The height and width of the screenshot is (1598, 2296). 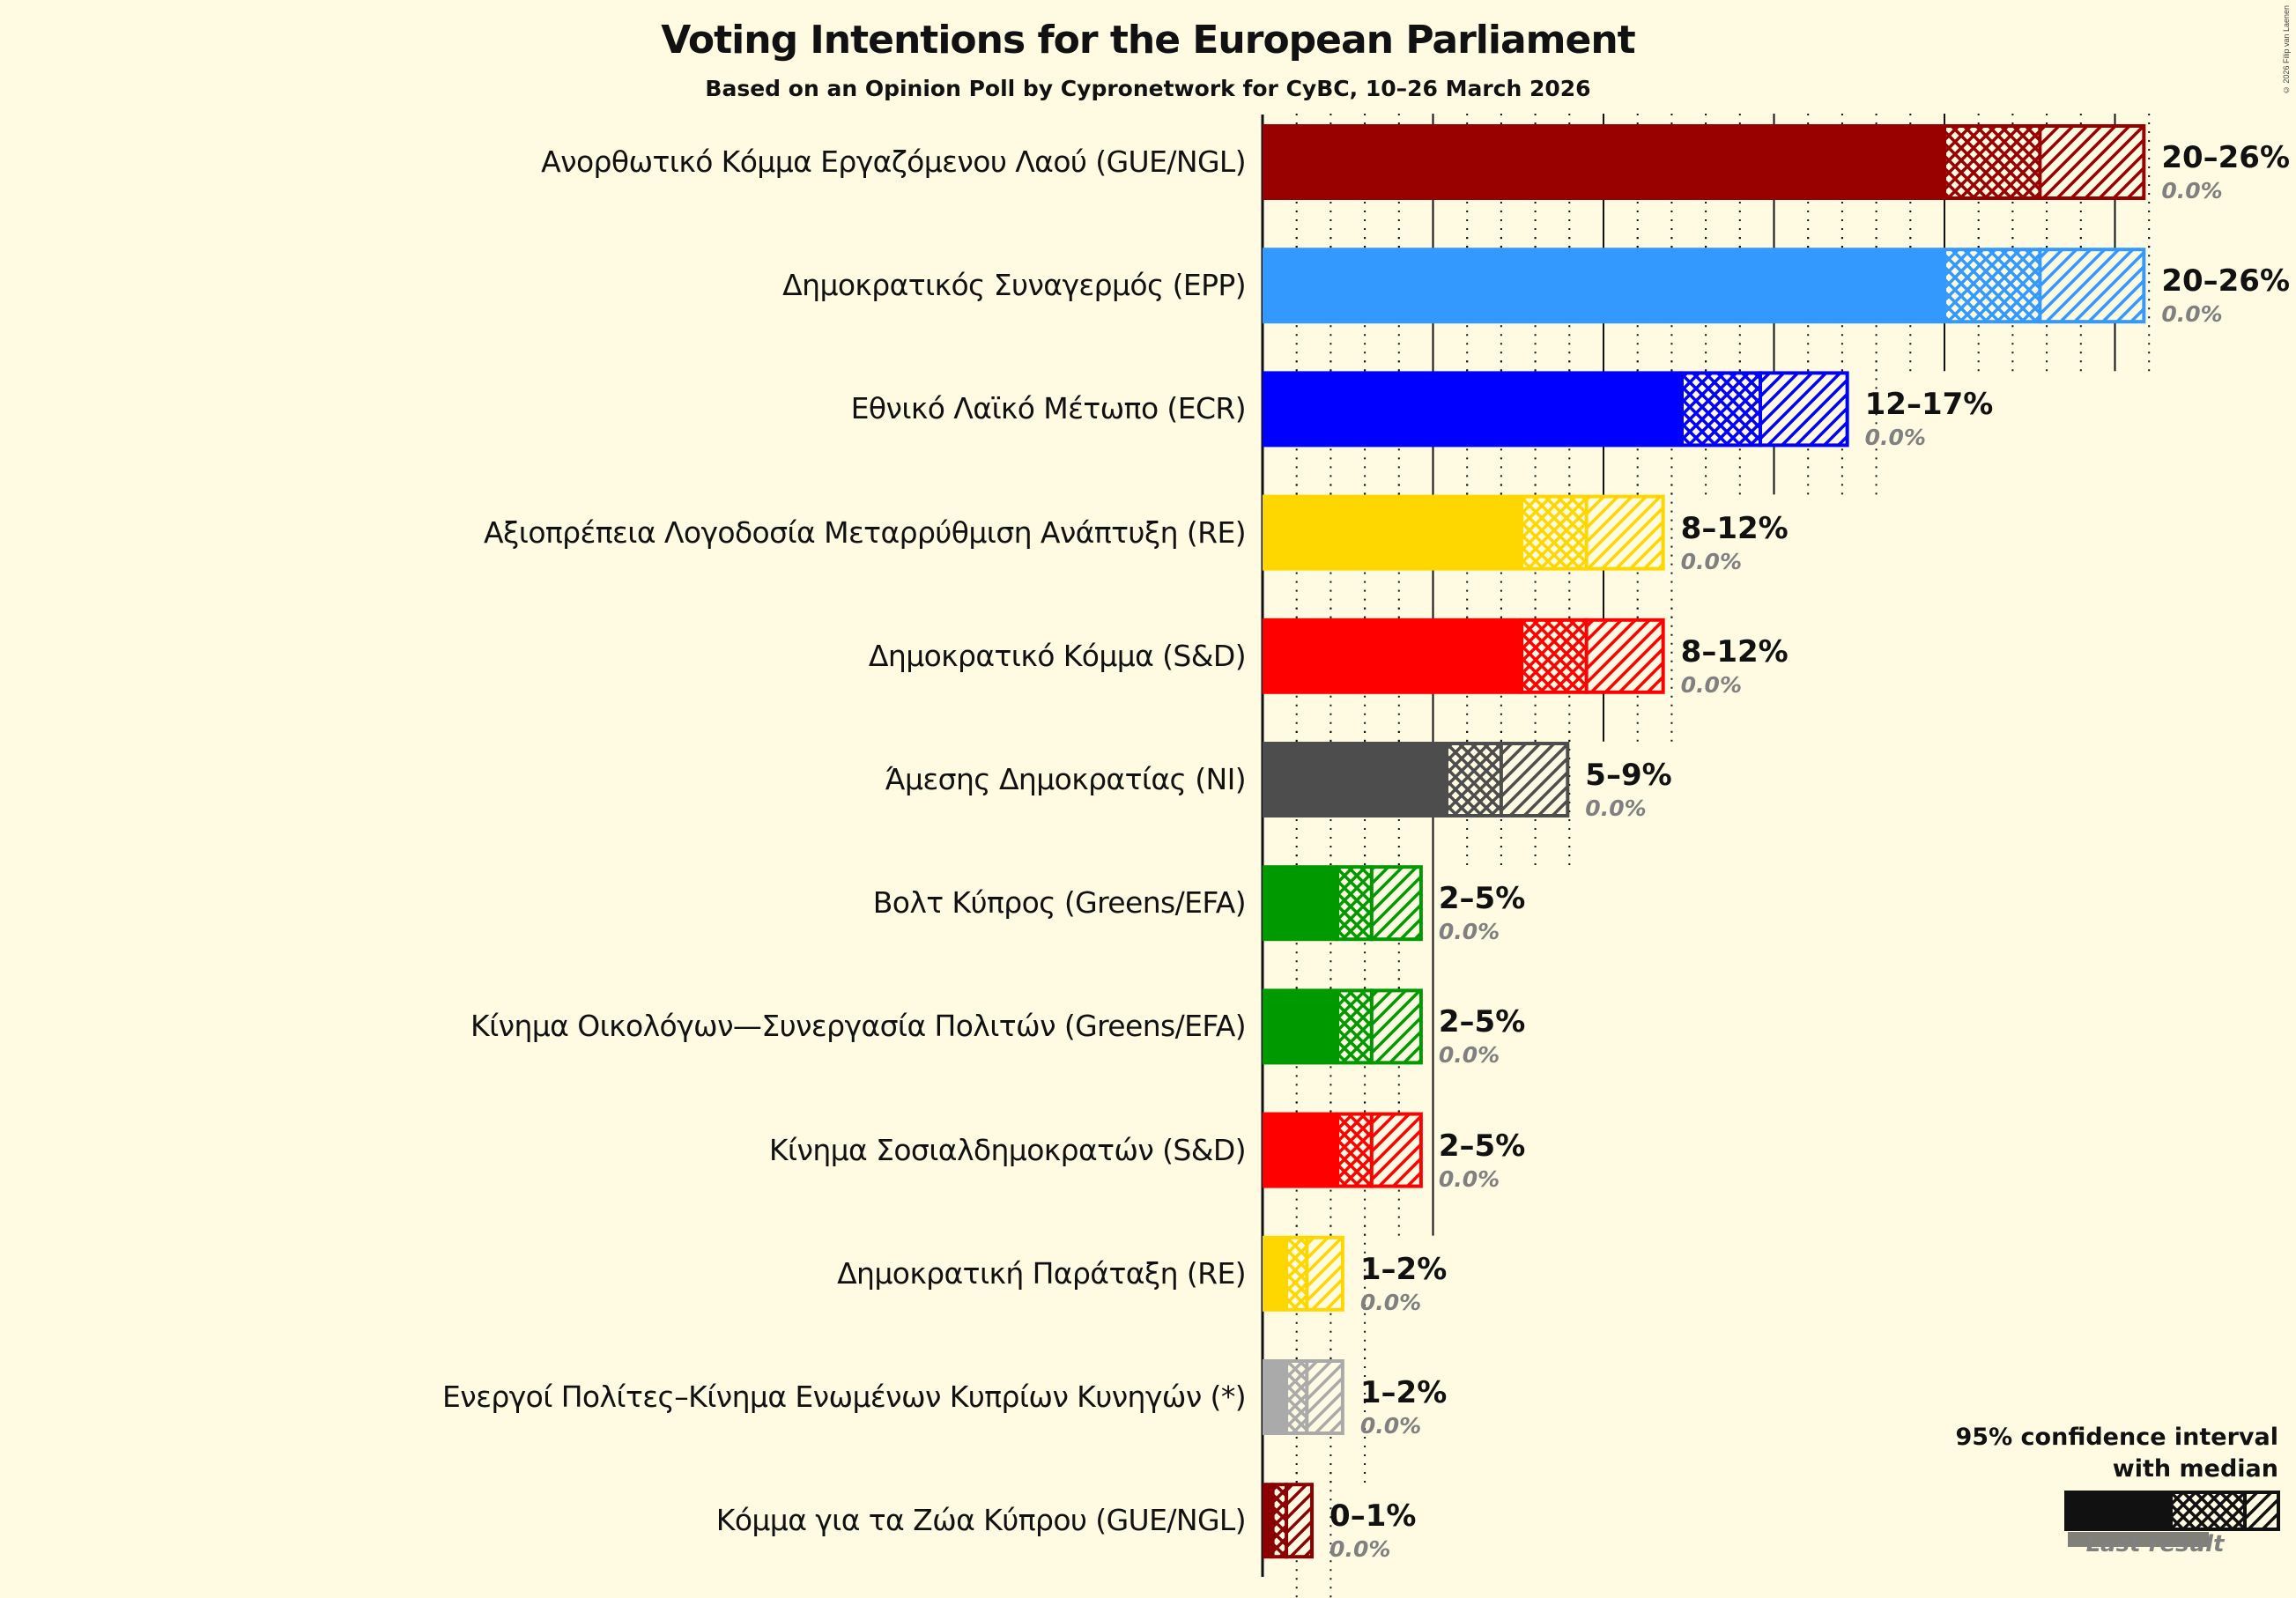 What do you see at coordinates (1628, 776) in the screenshot?
I see `ci-range-label: 5–9%` at bounding box center [1628, 776].